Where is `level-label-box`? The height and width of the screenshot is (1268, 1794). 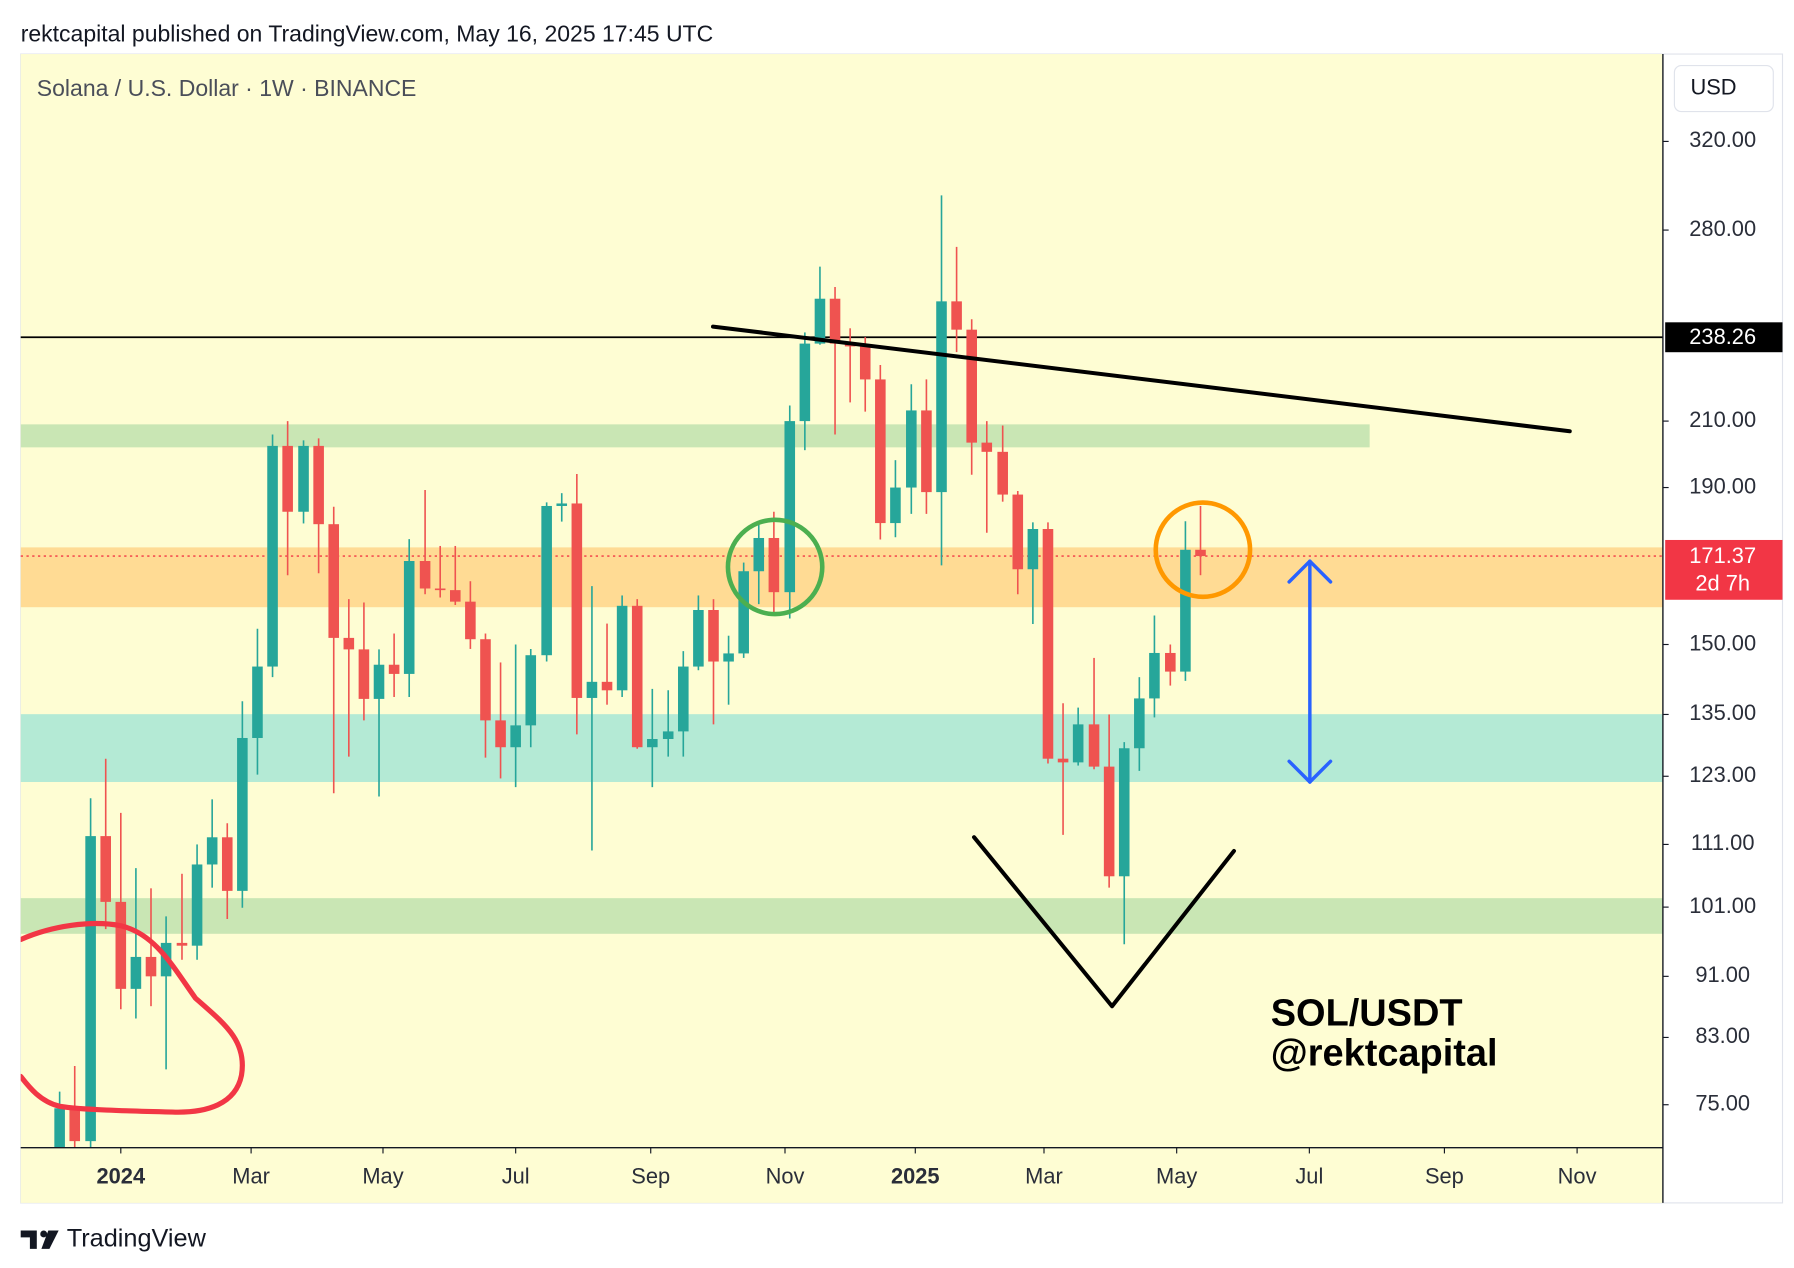 level-label-box is located at coordinates (1724, 337).